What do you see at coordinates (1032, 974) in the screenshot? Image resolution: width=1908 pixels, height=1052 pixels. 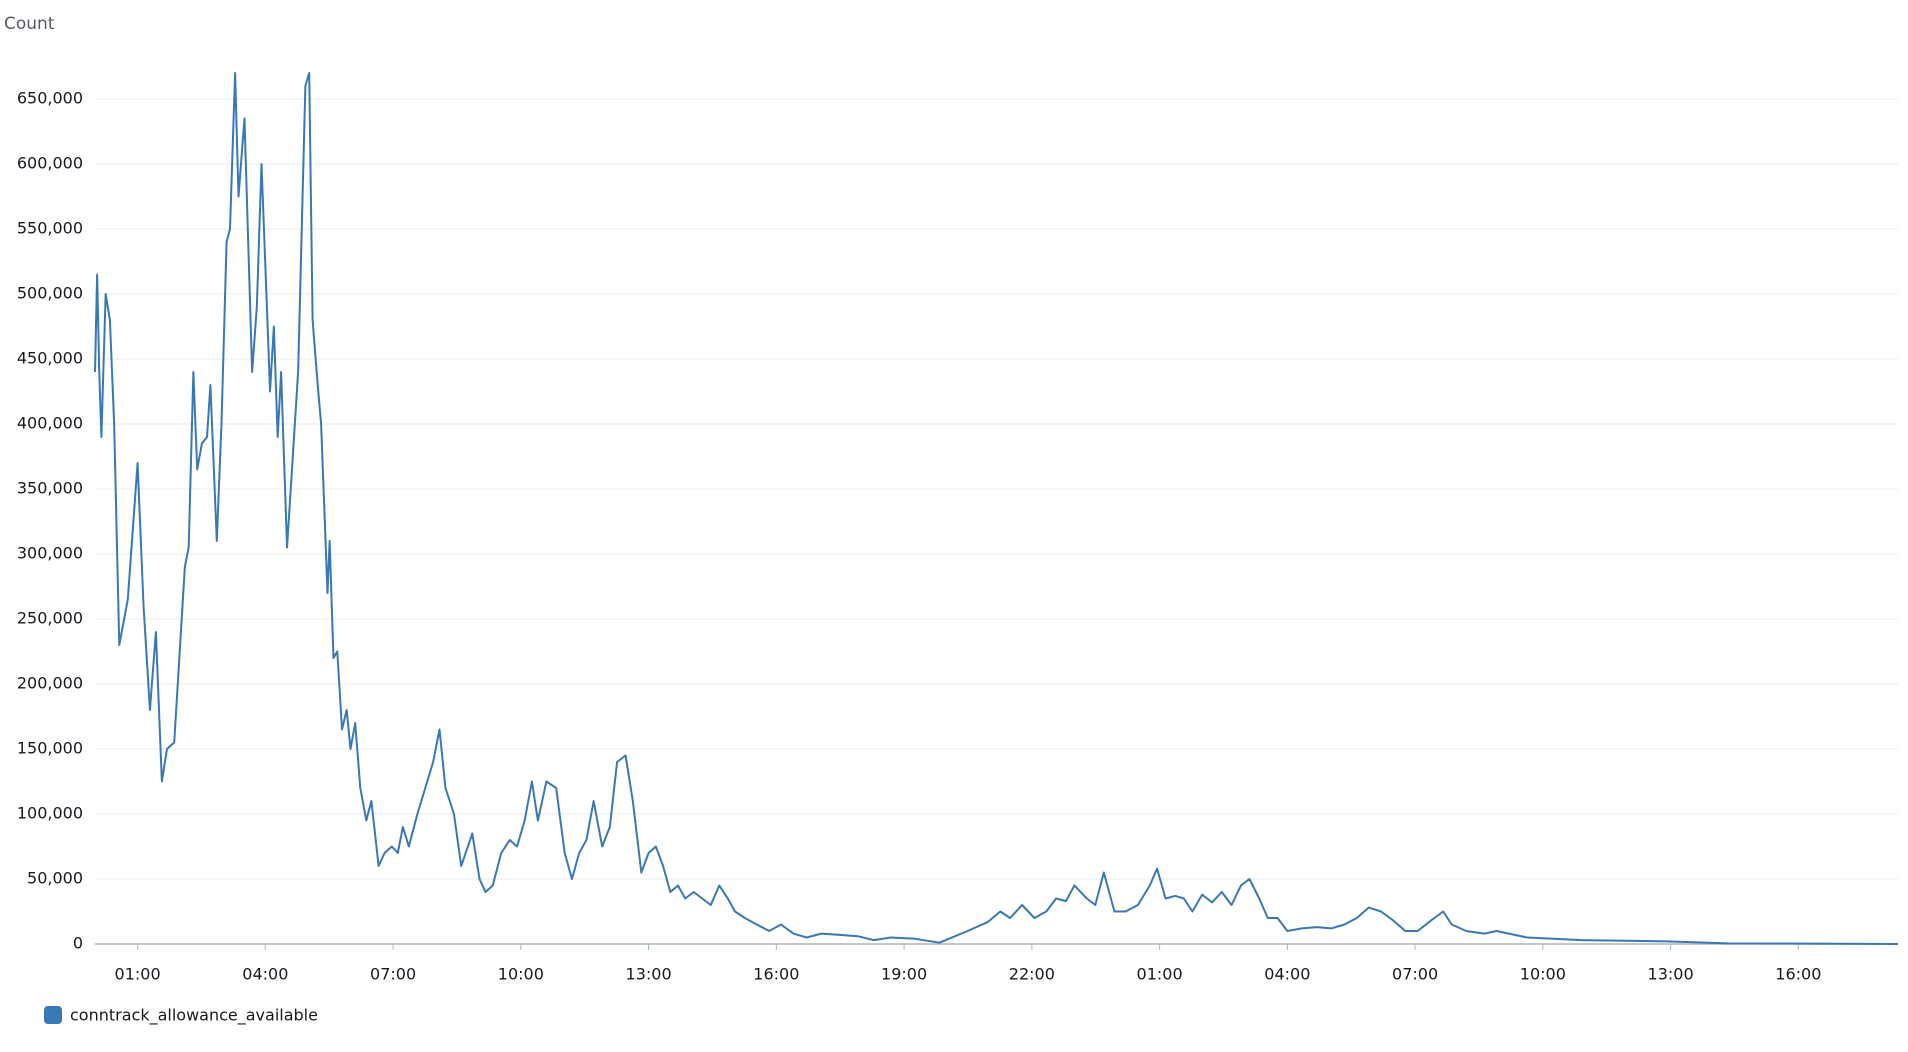 I see `x-tick-label: 22:00` at bounding box center [1032, 974].